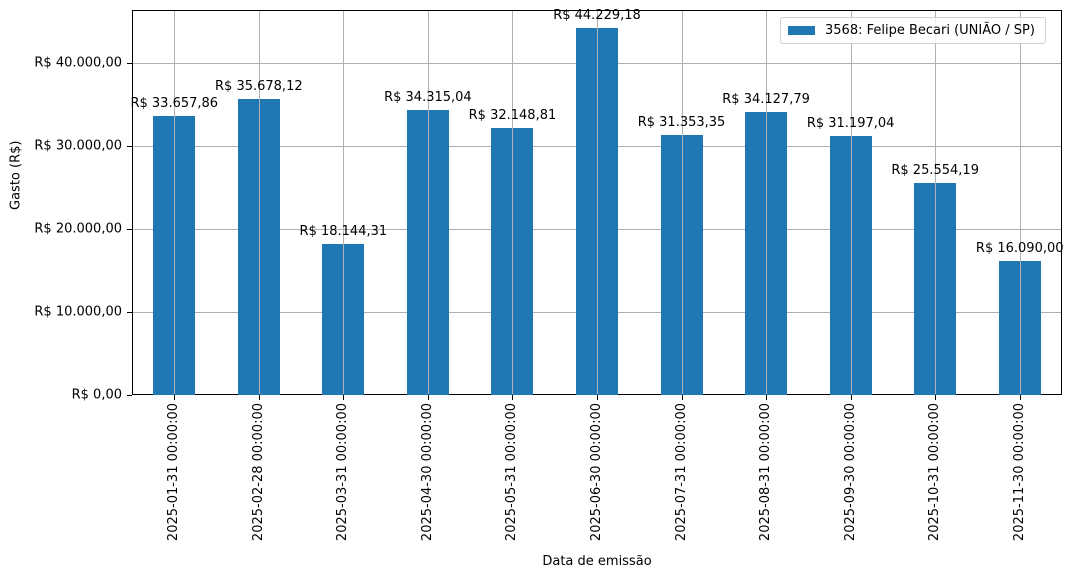  Describe the element at coordinates (174, 472) in the screenshot. I see `x-tick-label: 2025-01-31 00:00:00` at that location.